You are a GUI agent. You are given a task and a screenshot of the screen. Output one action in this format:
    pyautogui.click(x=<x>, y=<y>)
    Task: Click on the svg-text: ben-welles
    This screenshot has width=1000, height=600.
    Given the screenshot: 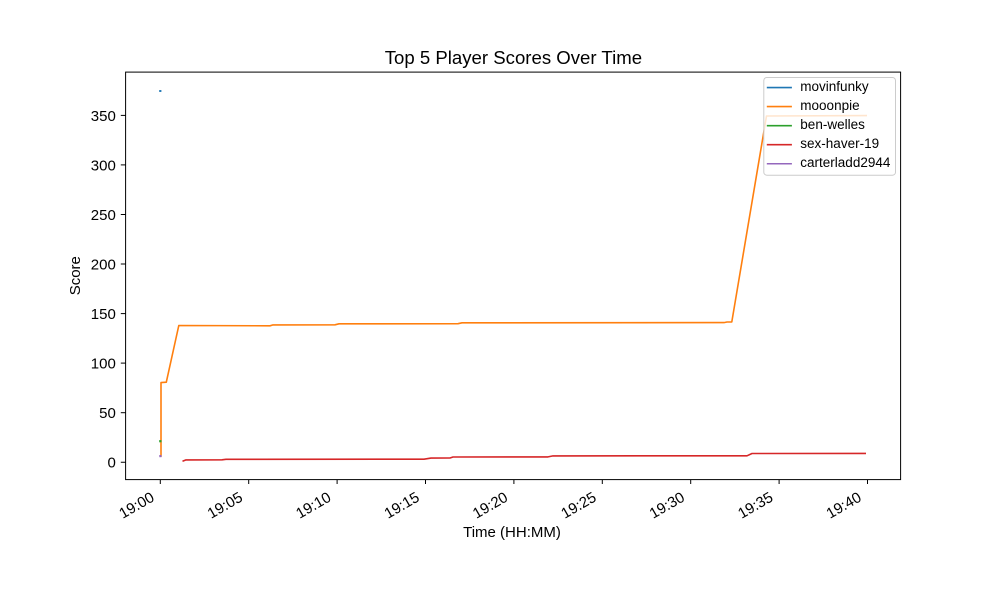 What is the action you would take?
    pyautogui.click(x=832, y=124)
    